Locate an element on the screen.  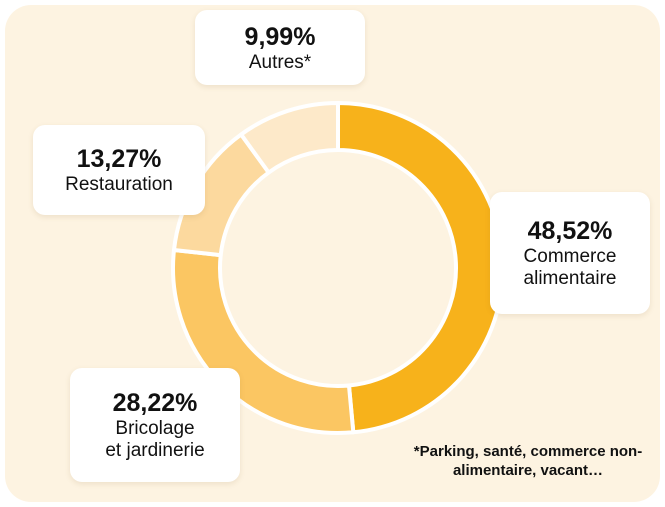
label-box: 13,27% Restauration is located at coordinates (119, 170).